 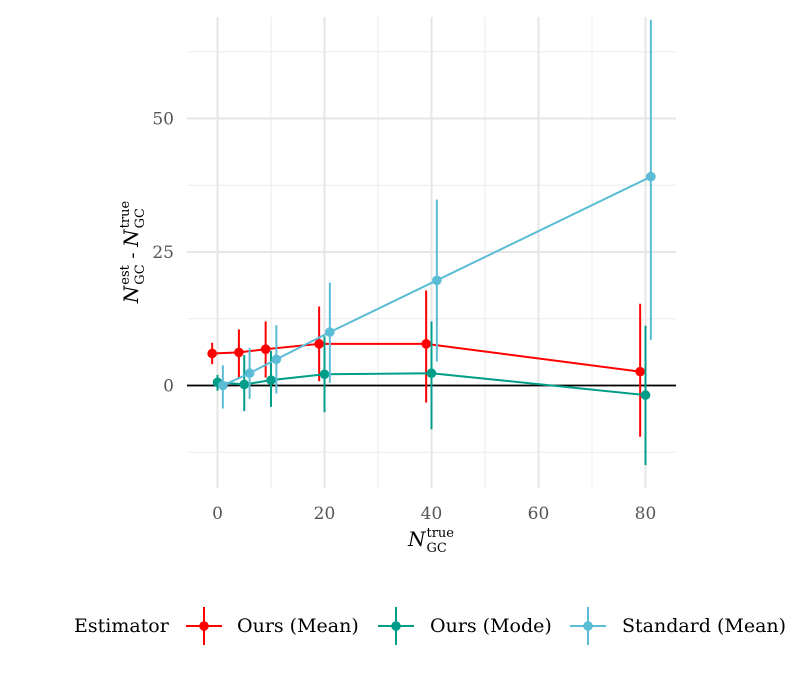 What do you see at coordinates (122, 626) in the screenshot?
I see `legend-title: Estimator` at bounding box center [122, 626].